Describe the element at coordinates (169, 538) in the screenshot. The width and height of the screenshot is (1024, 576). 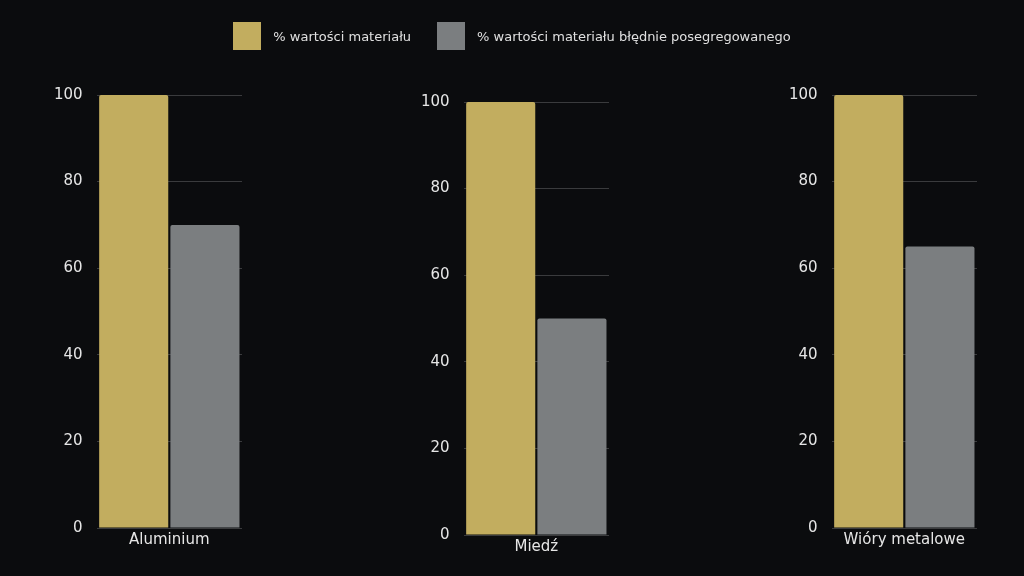
I see `x-tick-label: Aluminium` at that location.